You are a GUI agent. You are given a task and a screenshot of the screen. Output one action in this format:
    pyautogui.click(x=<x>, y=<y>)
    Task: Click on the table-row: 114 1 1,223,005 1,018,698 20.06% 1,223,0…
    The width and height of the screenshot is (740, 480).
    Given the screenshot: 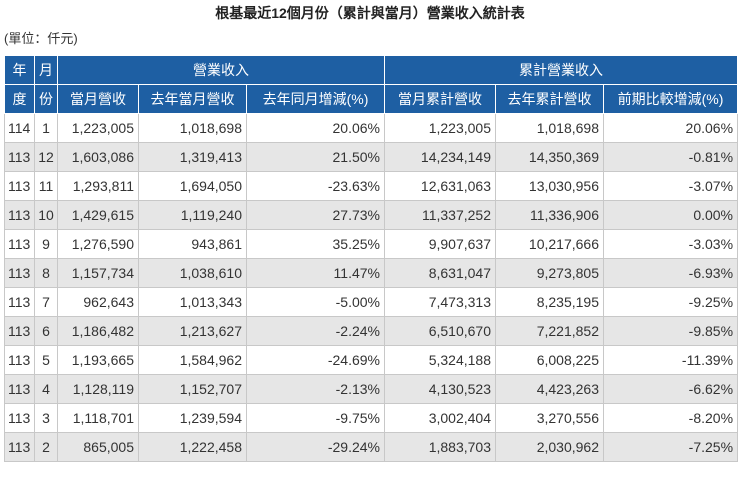 What is the action you would take?
    pyautogui.click(x=371, y=128)
    